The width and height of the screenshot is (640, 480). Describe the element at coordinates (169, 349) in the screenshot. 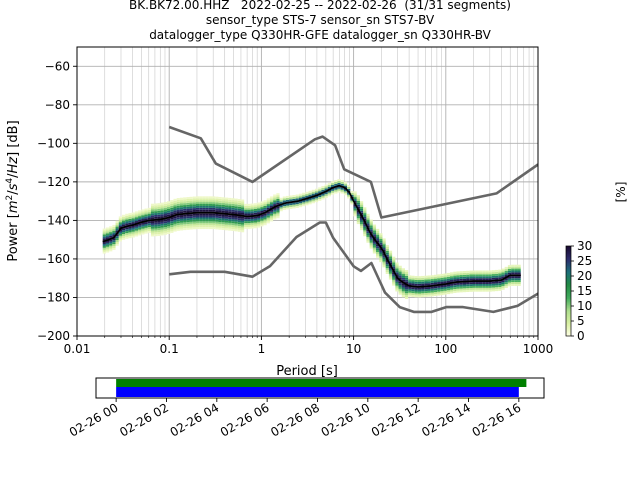

I see `x-tick-label: 0.1` at that location.